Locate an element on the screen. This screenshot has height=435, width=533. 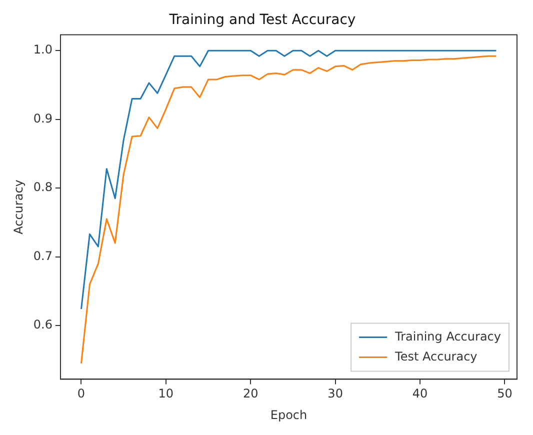
chart-title: Training and Test Accuracy is located at coordinates (262, 20).